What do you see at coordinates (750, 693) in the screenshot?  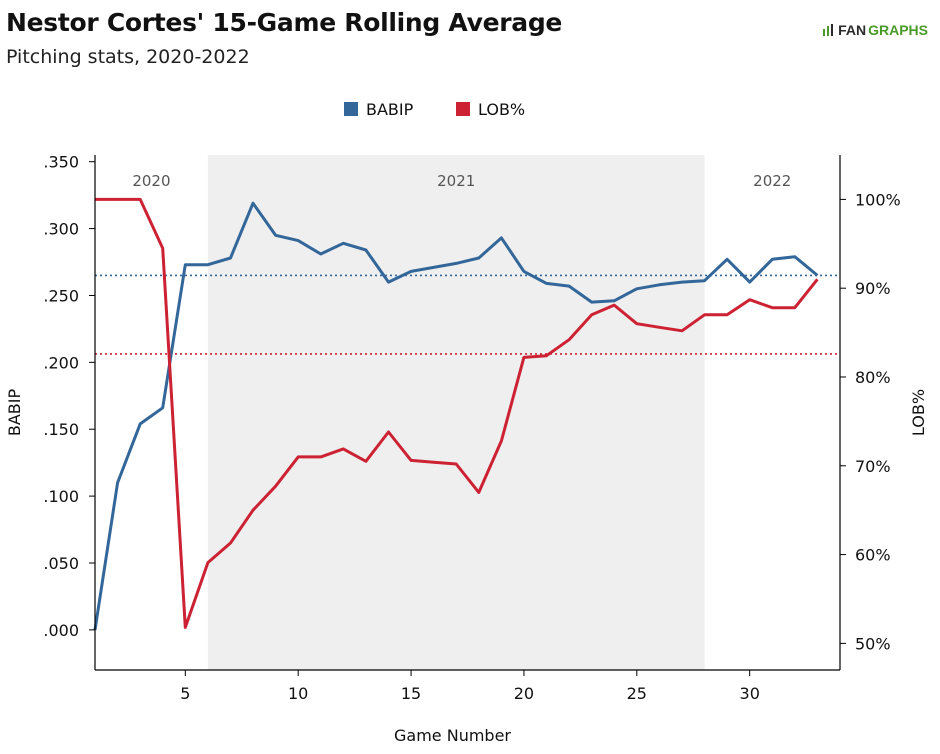 I see `x-tick-label: 30` at bounding box center [750, 693].